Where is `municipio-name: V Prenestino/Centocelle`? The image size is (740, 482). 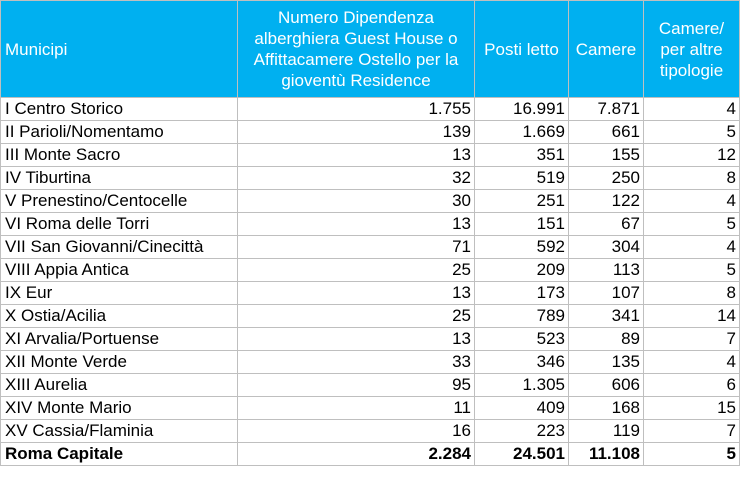
municipio-name: V Prenestino/Centocelle is located at coordinates (119, 201).